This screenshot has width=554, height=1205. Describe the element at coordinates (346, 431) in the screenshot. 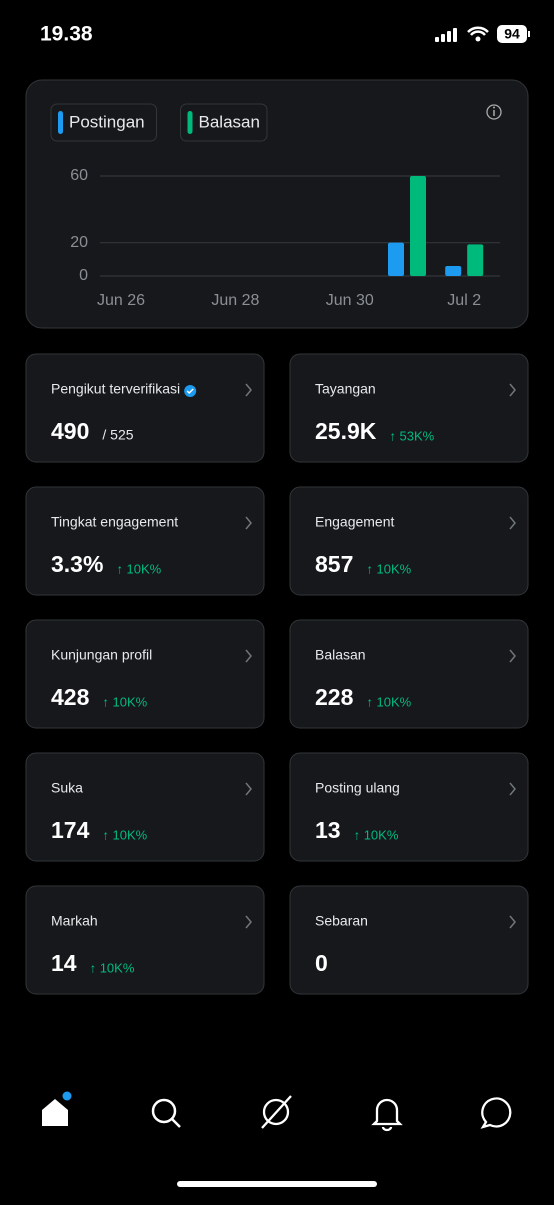

I see `metric-value: 25.9K` at that location.